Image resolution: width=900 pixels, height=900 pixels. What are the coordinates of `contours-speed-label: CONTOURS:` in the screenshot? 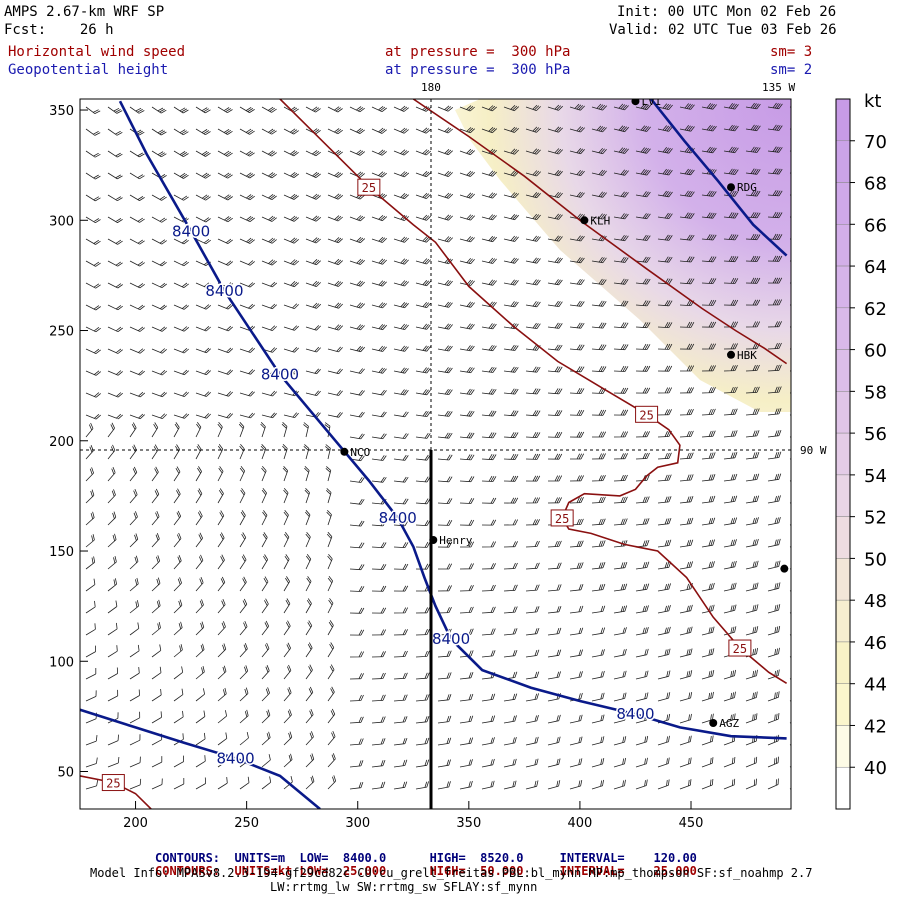 It's located at (188, 871).